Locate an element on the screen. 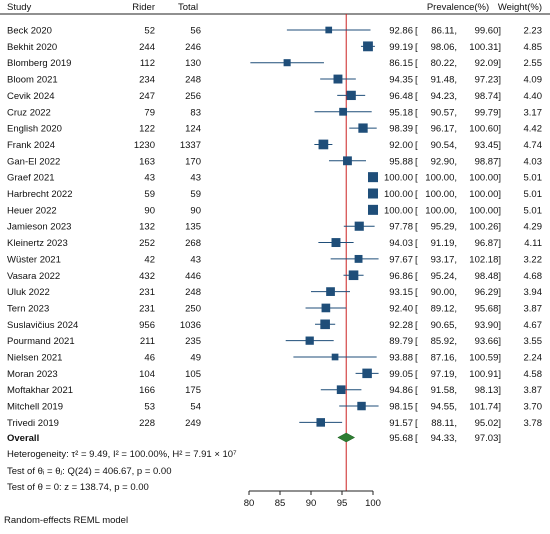 This screenshot has height=534, width=550. ci-lower-value: 94.23, is located at coordinates (444, 96).